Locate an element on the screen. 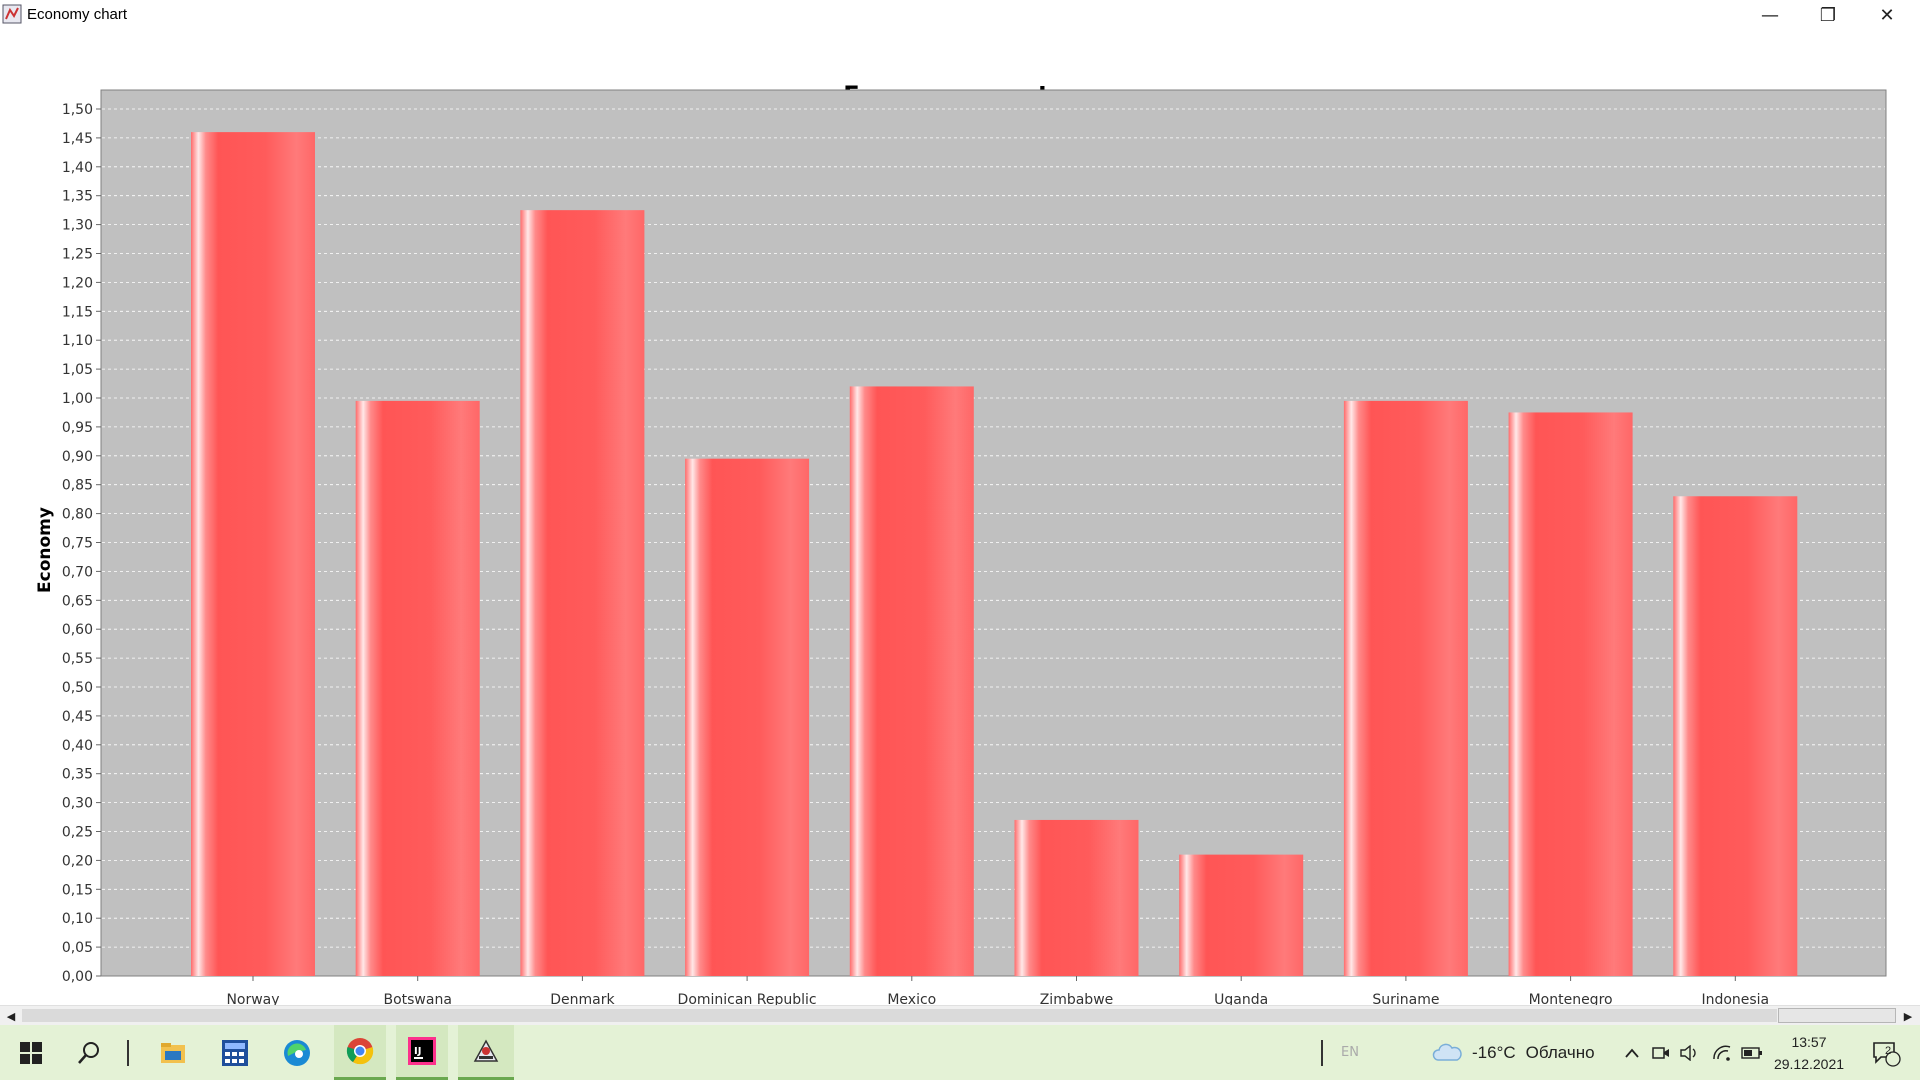 Image resolution: width=1920 pixels, height=1080 pixels. edge-button is located at coordinates (297, 1052).